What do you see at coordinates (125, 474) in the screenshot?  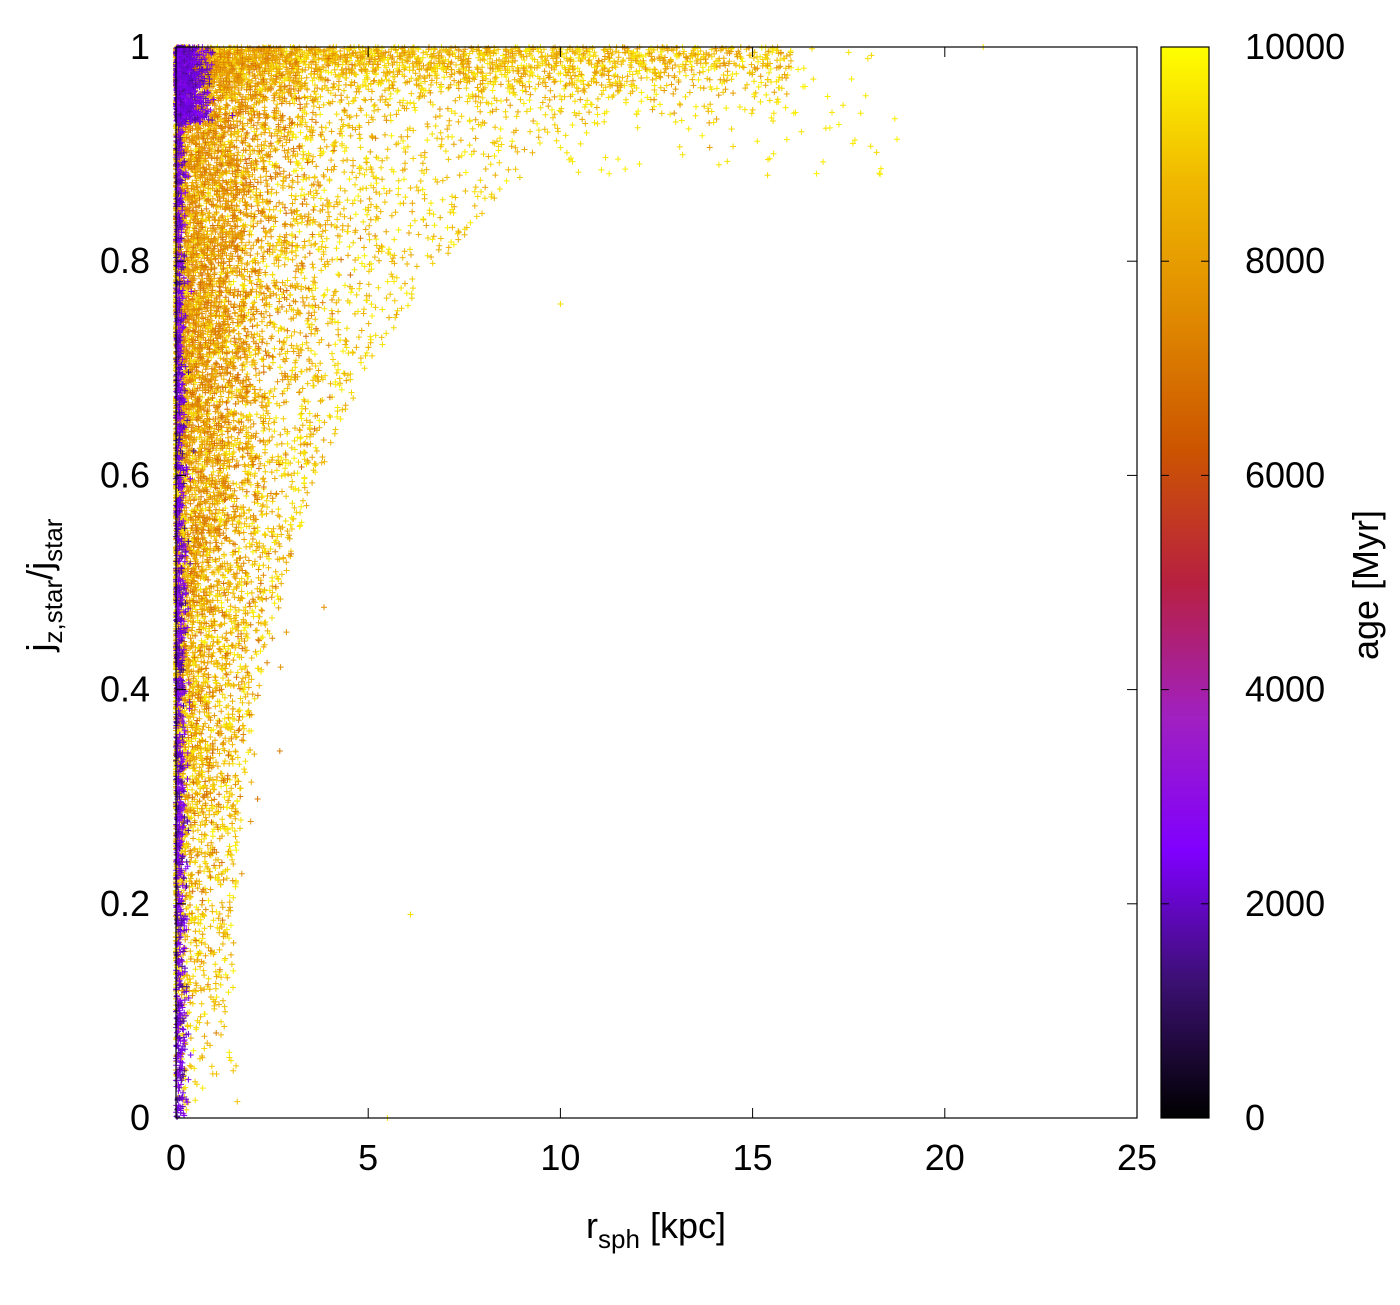 I see `y-tick-label: 0.6` at bounding box center [125, 474].